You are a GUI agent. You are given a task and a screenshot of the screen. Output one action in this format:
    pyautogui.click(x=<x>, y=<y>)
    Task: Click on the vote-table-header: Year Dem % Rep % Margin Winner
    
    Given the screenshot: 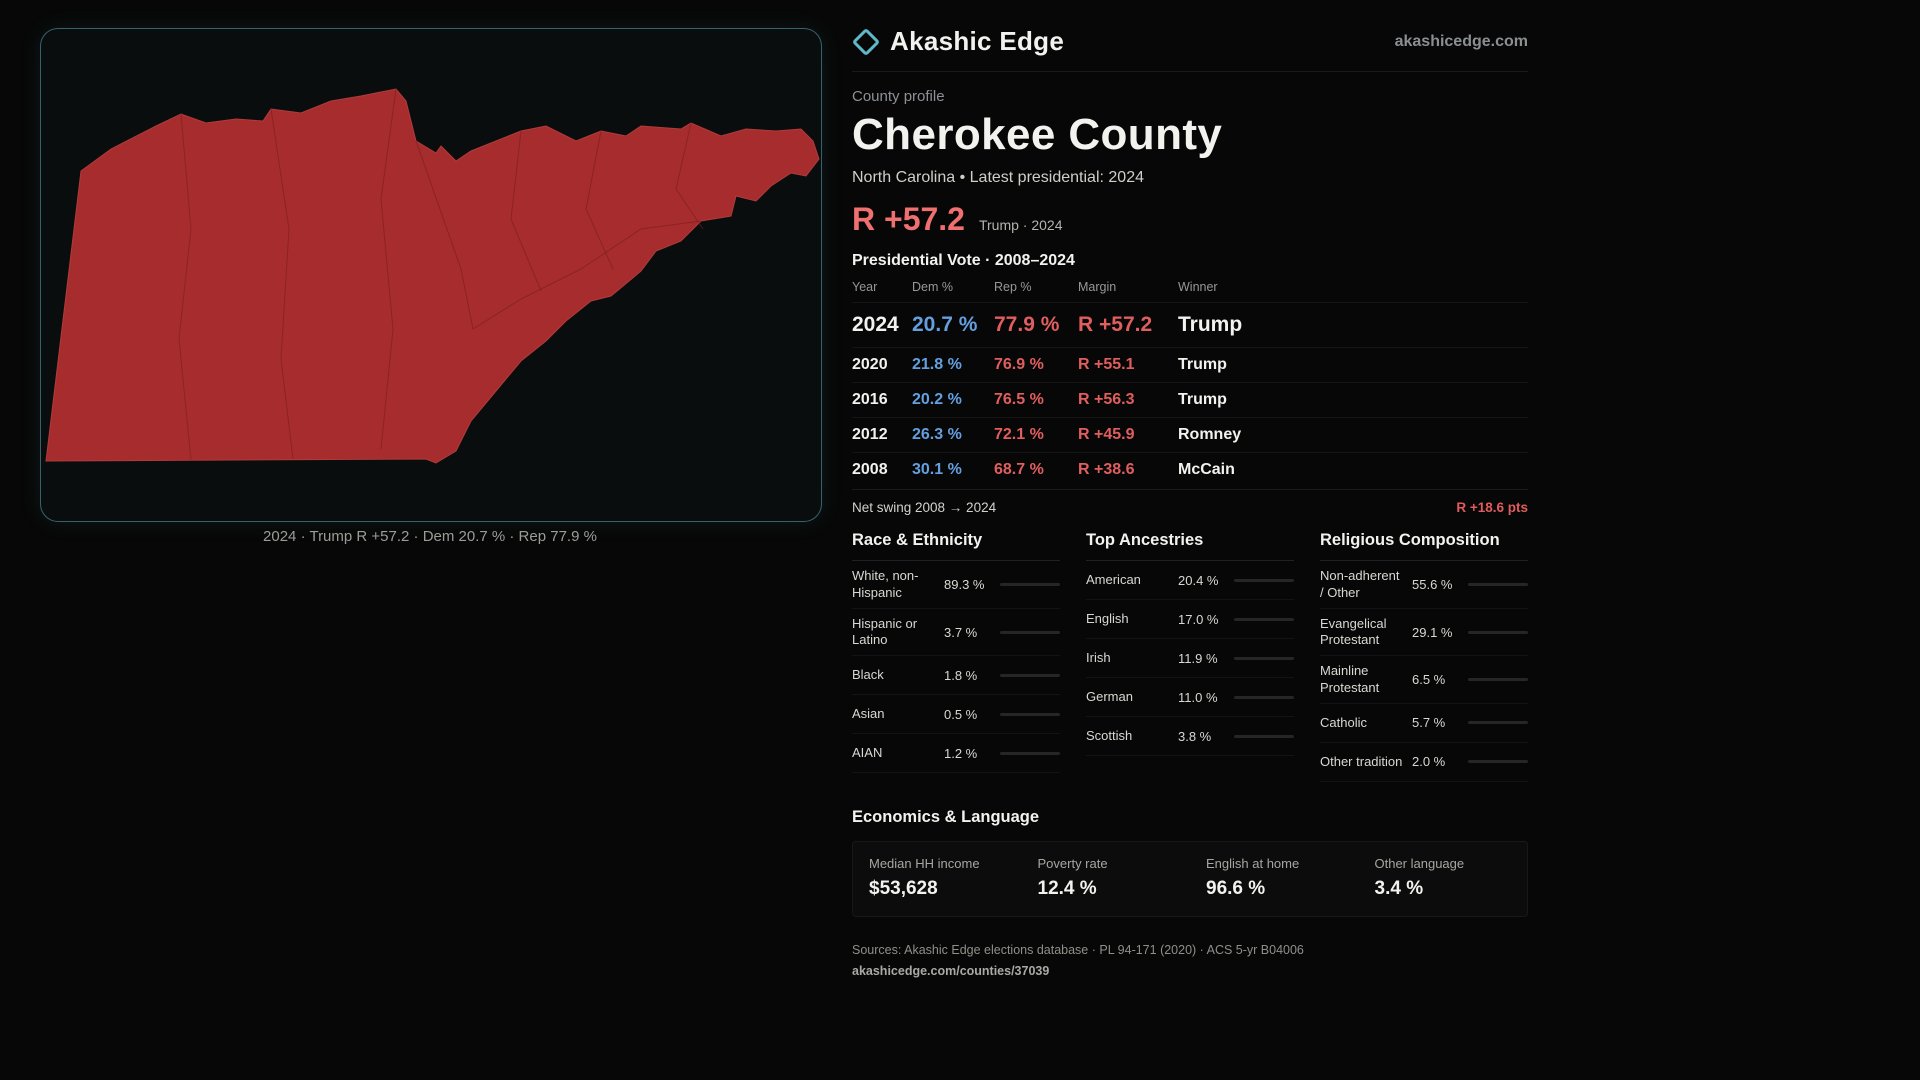 What is the action you would take?
    pyautogui.click(x=1190, y=286)
    